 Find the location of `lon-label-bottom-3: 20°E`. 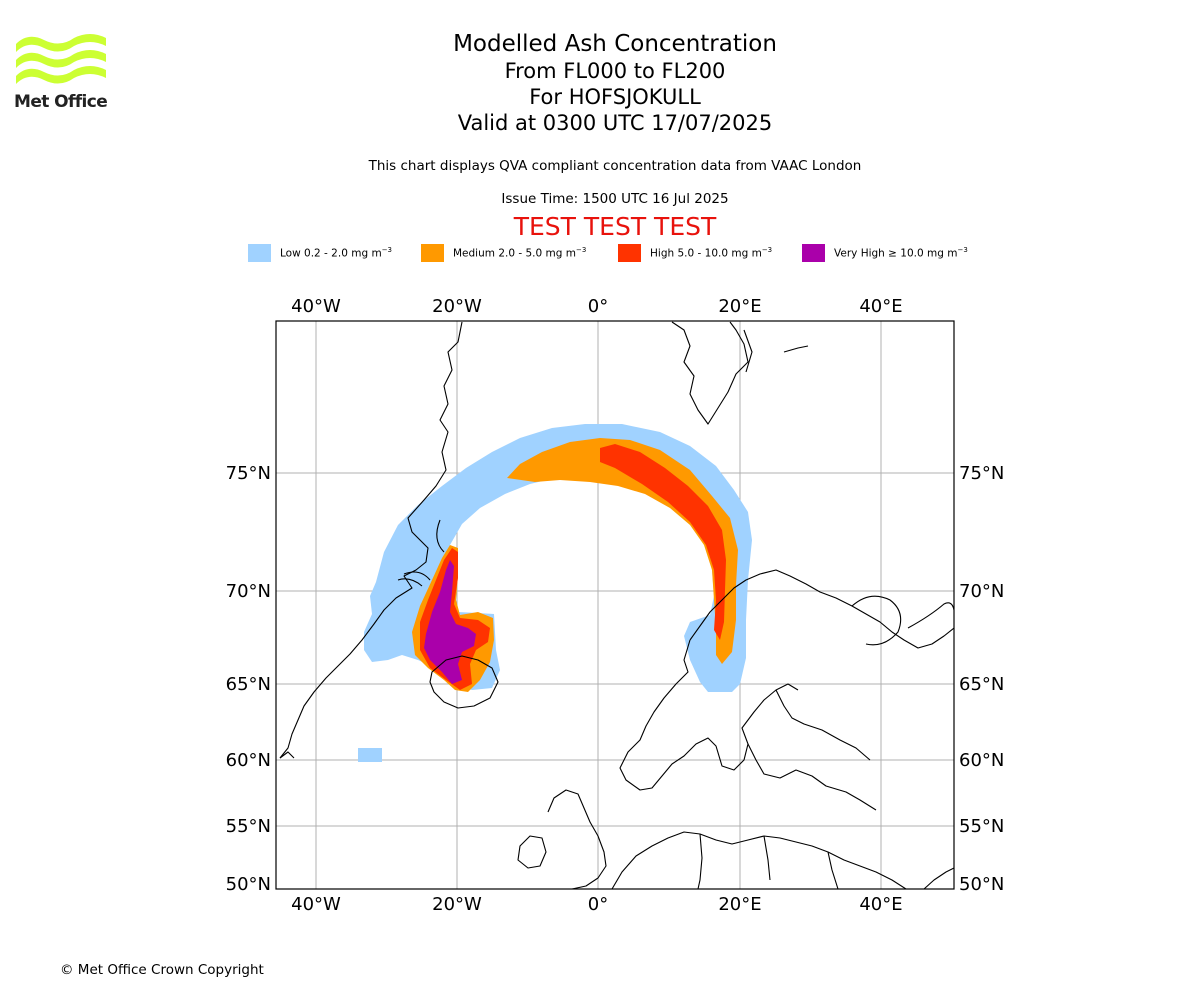

lon-label-bottom-3: 20°E is located at coordinates (739, 904).